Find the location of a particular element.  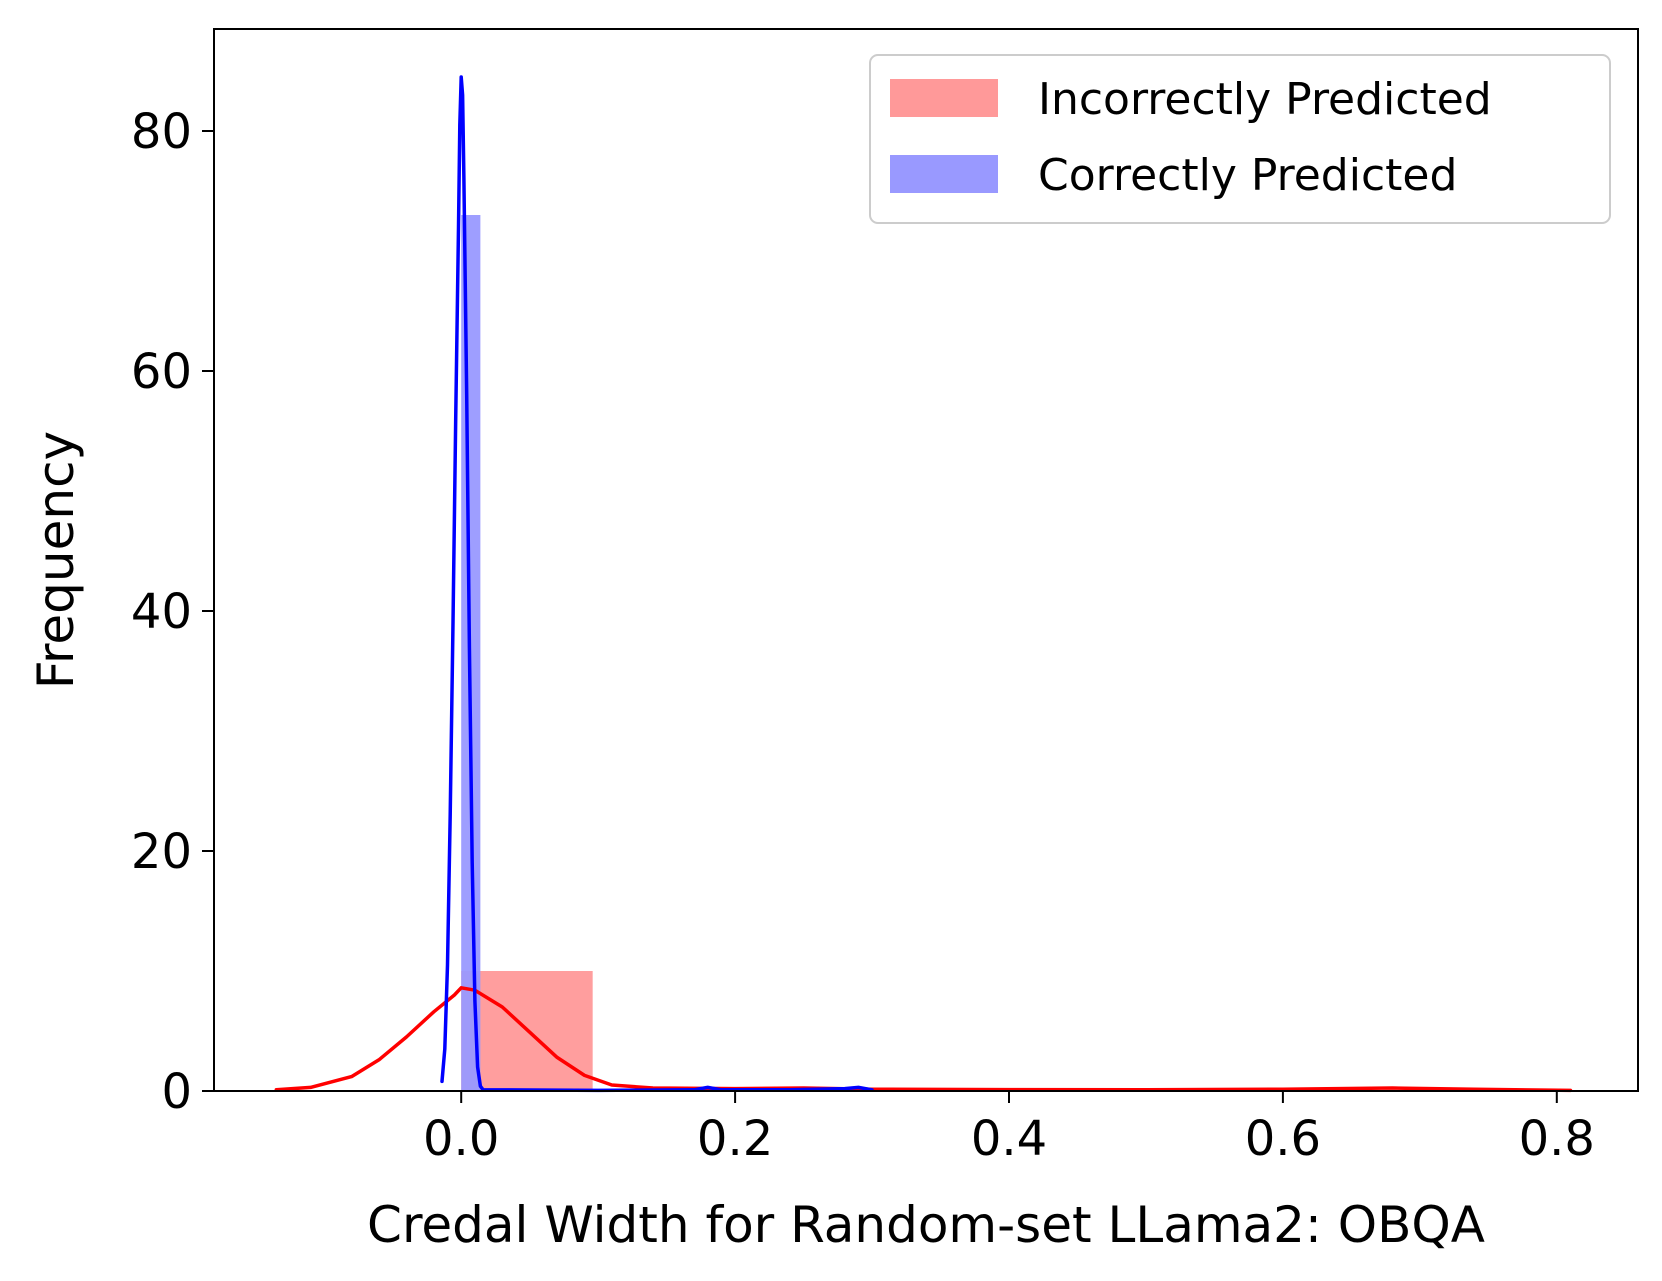

x-tick-label: 0.0 is located at coordinates (461, 1139).